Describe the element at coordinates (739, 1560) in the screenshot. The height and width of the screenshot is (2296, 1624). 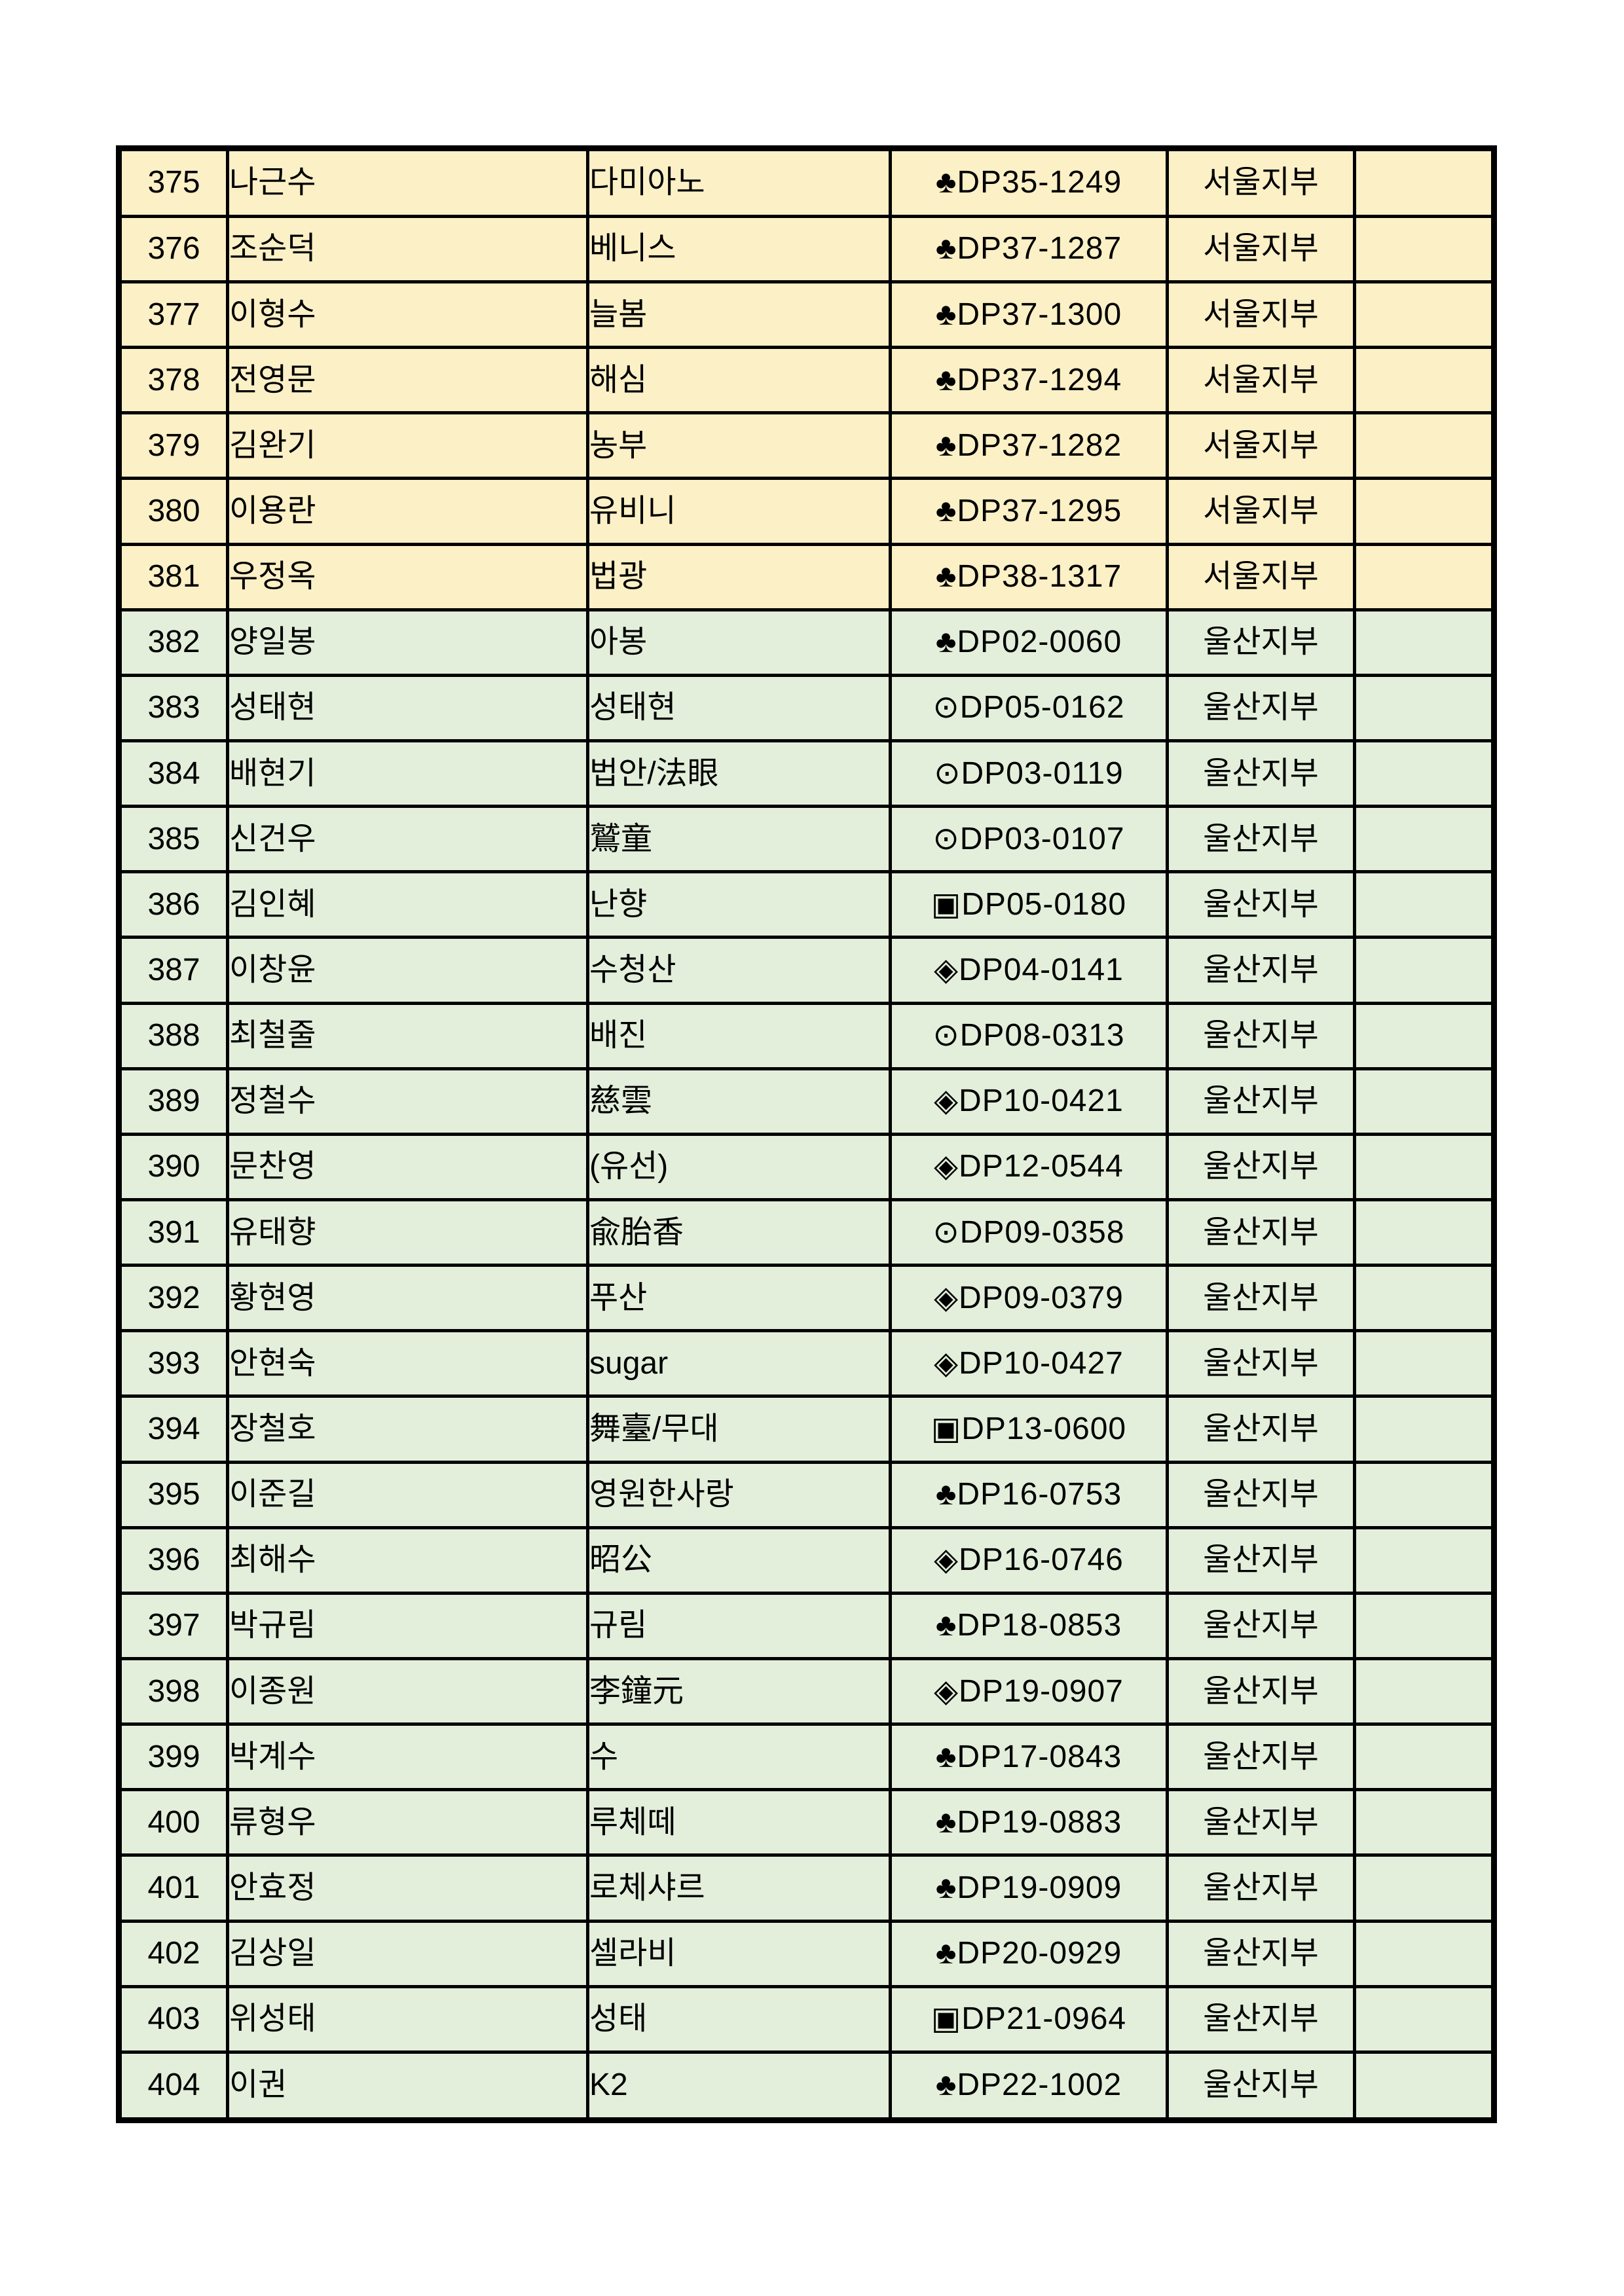
I see `cell-pen-name: 昭公` at that location.